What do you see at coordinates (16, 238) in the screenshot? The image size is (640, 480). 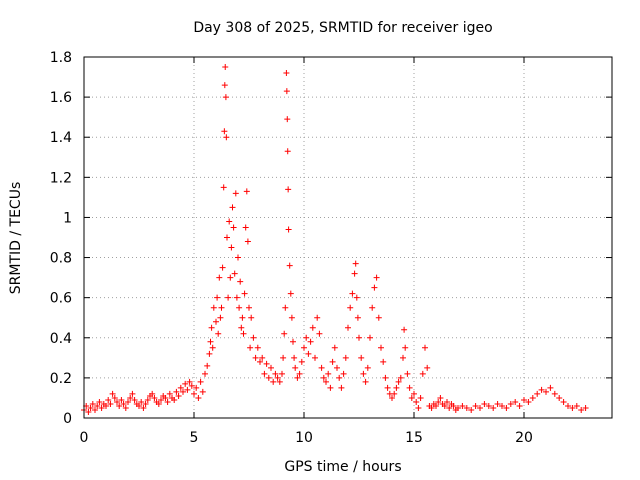 I see `y-axis-label: SRMTID / TECUs` at bounding box center [16, 238].